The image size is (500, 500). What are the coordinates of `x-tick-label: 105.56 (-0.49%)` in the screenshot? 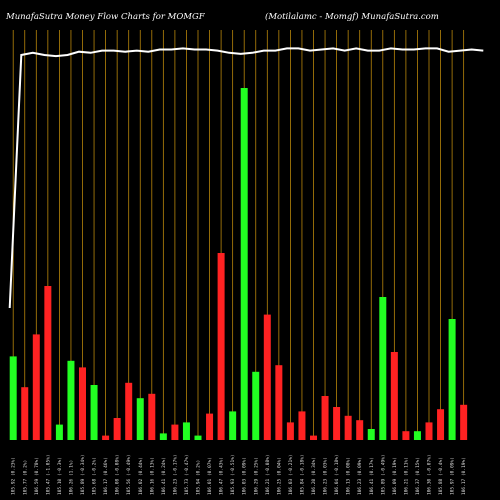 It's located at (129, 474).